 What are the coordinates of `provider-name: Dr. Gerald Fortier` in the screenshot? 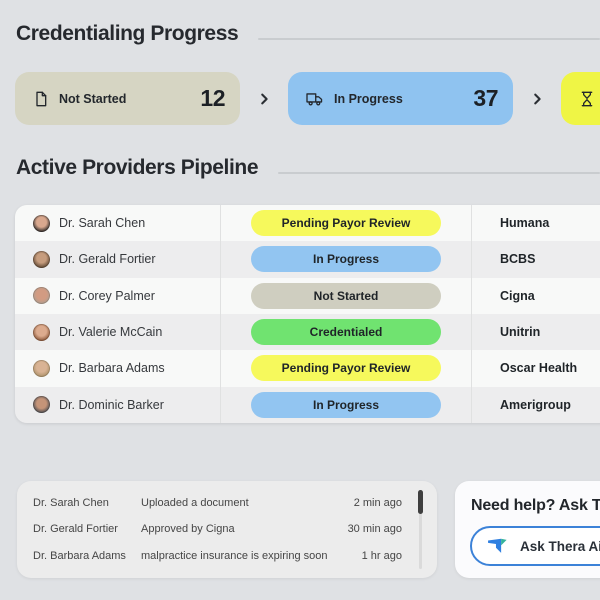 It's located at (107, 259).